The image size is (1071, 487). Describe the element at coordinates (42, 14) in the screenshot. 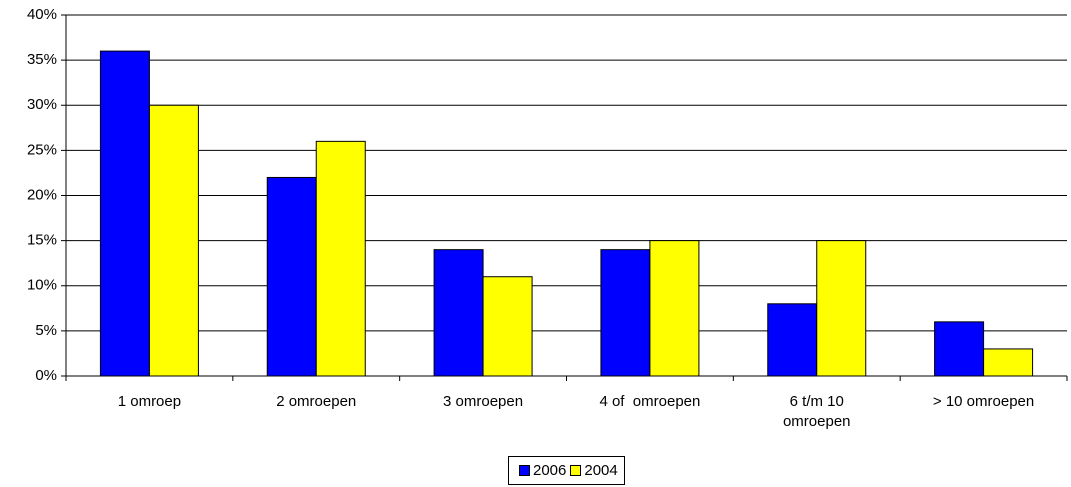

I see `y-tick-label: 40%` at that location.